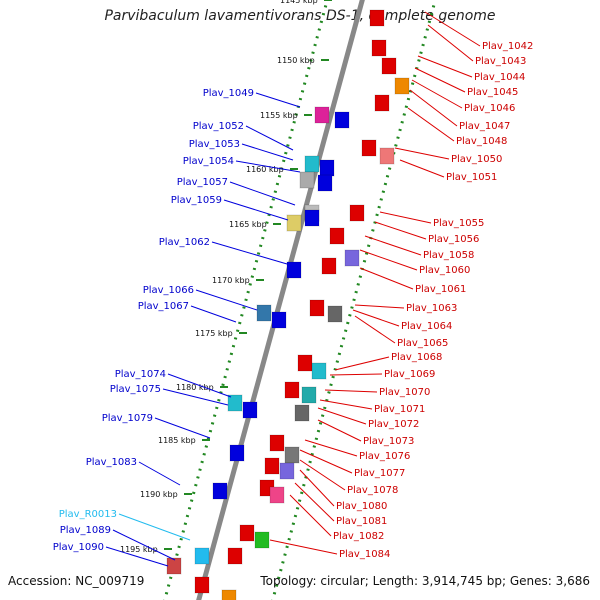 Image resolution: width=600 pixels, height=600 pixels. What do you see at coordinates (159, 494) in the screenshot?
I see `tick-label: 1190 kbp` at bounding box center [159, 494].